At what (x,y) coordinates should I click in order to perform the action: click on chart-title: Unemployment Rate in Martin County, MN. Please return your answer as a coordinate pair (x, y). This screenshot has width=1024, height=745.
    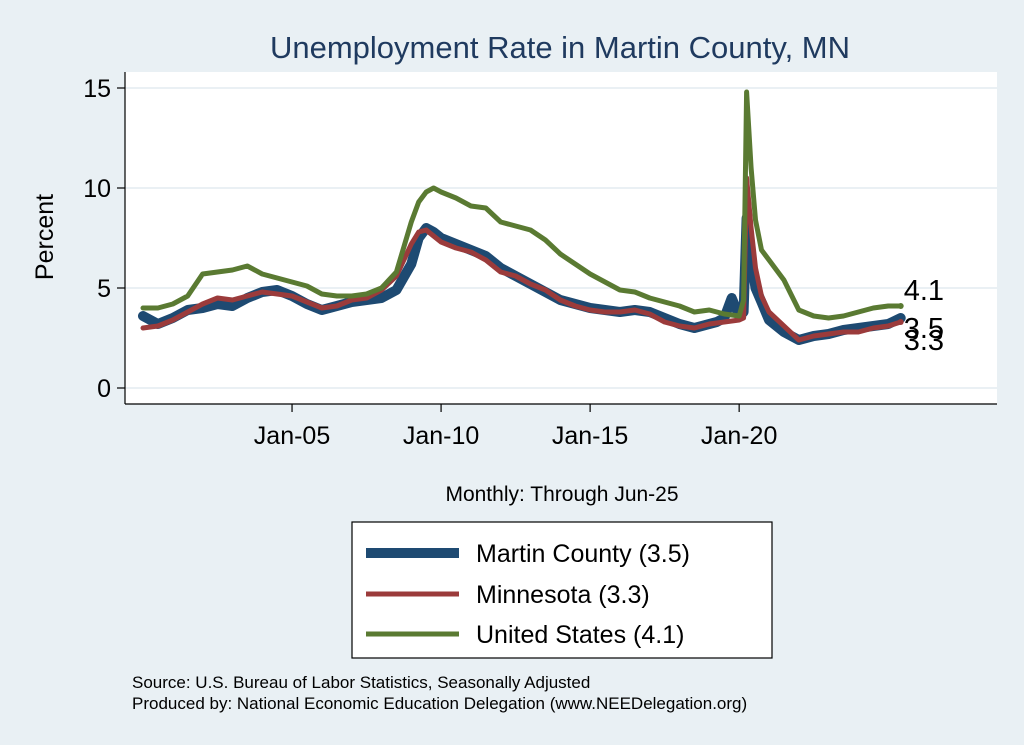
    Looking at the image, I should click on (560, 47).